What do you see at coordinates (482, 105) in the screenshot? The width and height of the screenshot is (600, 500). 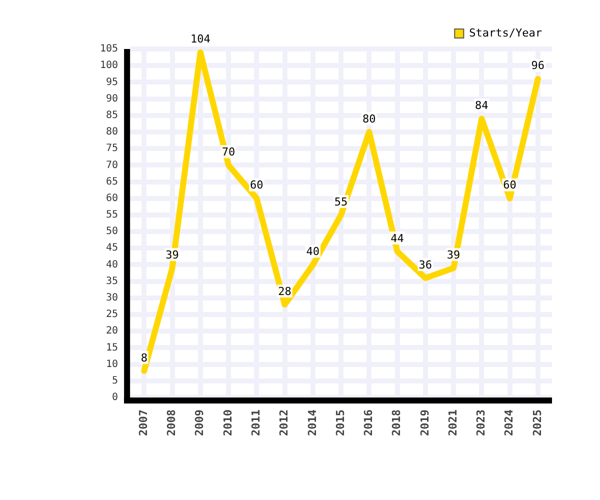 I see `data-label: 84` at bounding box center [482, 105].